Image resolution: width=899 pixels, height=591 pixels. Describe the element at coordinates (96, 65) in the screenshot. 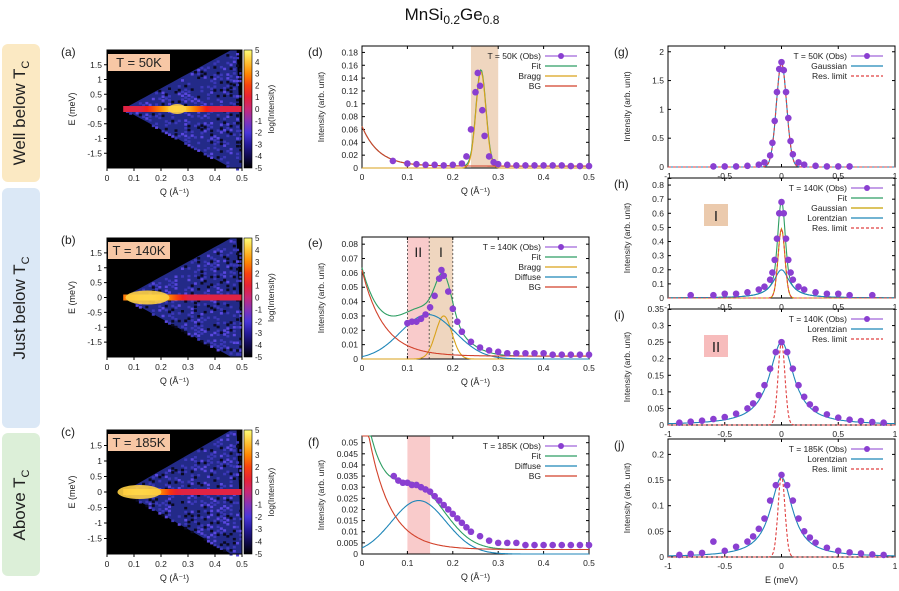

I see `y-tick-label: 1.5` at that location.